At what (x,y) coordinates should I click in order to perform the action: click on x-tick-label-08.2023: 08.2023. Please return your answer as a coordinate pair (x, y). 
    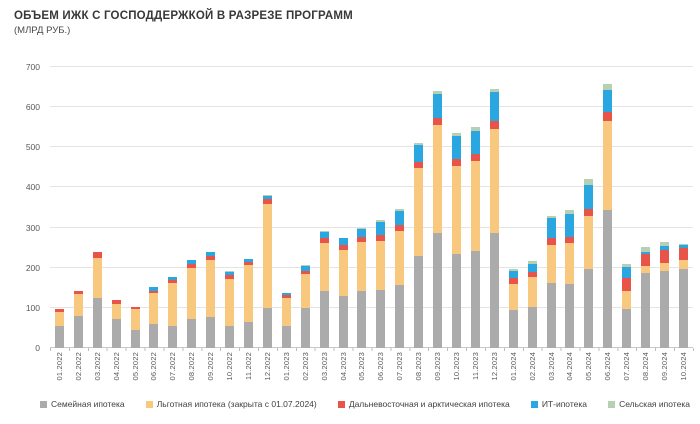
    Looking at the image, I should click on (419, 366).